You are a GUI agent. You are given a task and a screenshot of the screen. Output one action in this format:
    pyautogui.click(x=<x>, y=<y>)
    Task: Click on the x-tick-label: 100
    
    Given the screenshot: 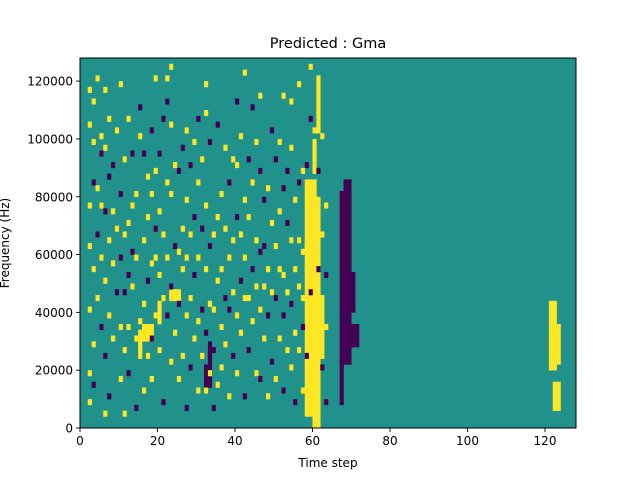 What is the action you would take?
    pyautogui.click(x=467, y=441)
    